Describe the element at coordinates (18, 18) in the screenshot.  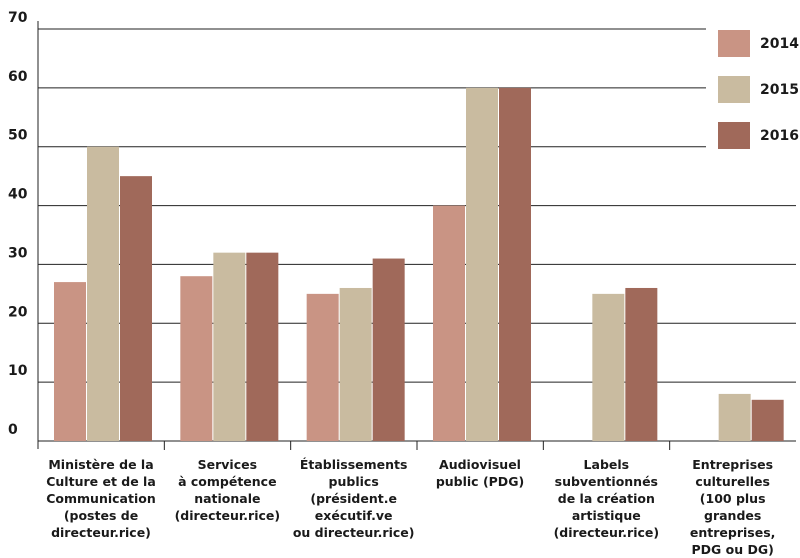
I see `y-tick-label: 70` at that location.